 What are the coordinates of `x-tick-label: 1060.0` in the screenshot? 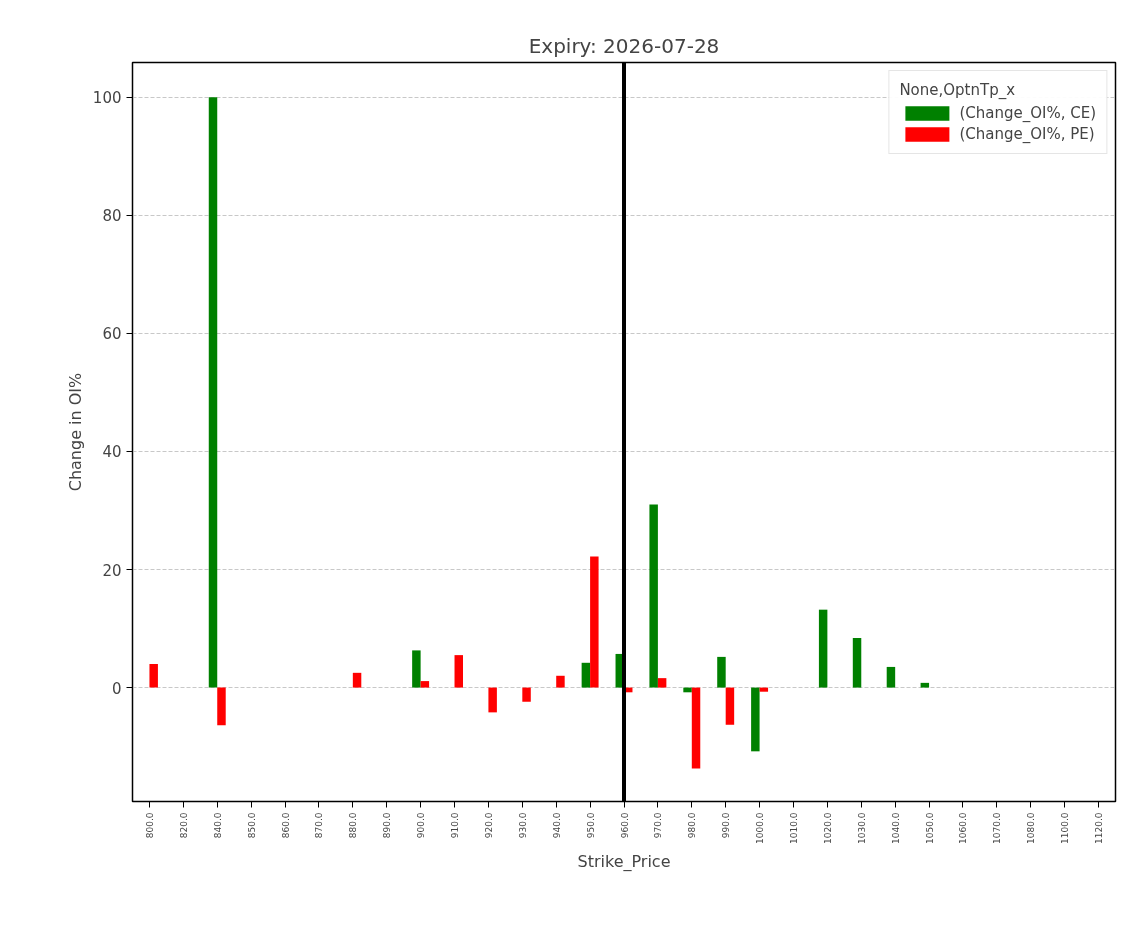 It's located at (963, 828).